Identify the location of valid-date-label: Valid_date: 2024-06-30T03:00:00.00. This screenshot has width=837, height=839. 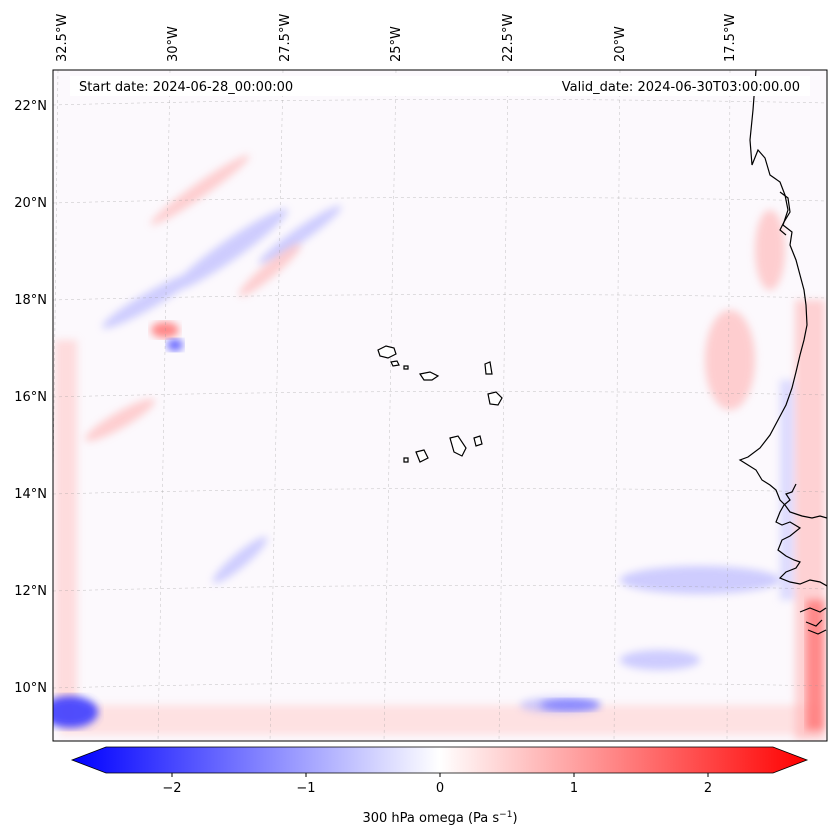
(681, 87).